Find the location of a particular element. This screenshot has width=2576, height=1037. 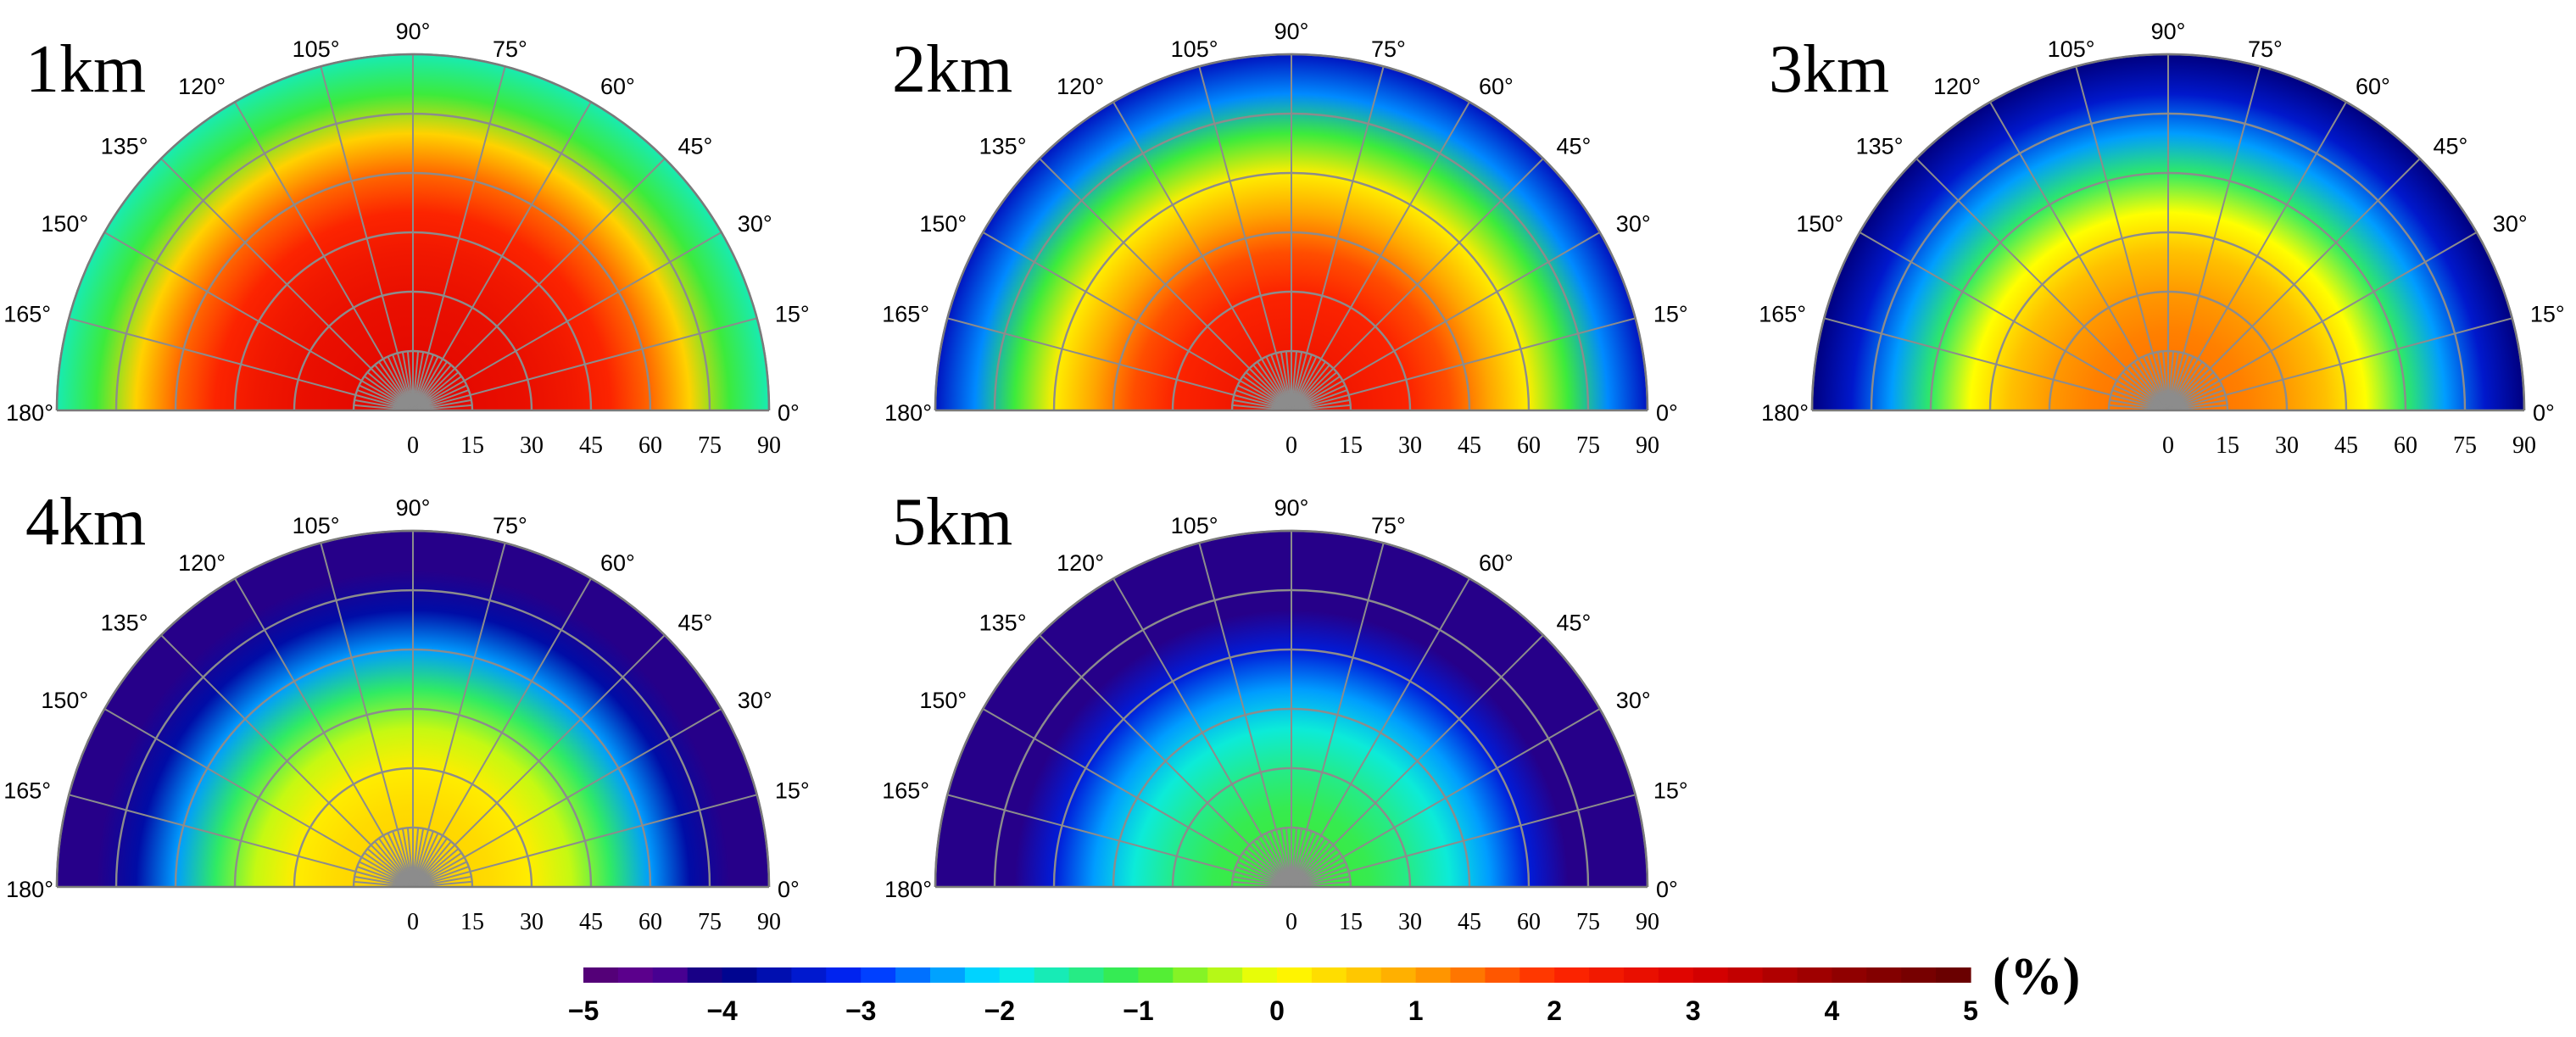

colorbar-tick-label: −1 is located at coordinates (1138, 1011).